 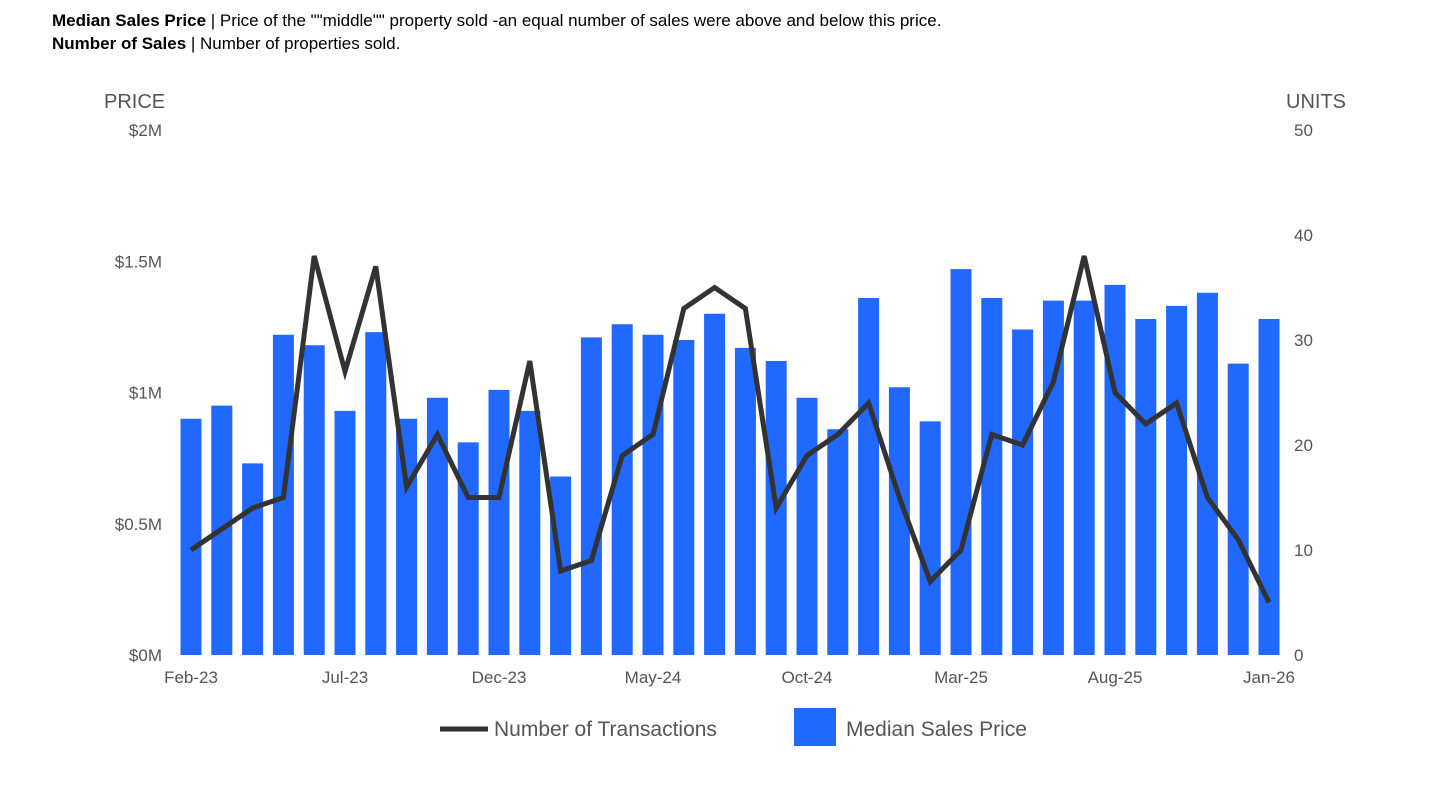 I want to click on definition-text: Number of properties sold., so click(x=300, y=43).